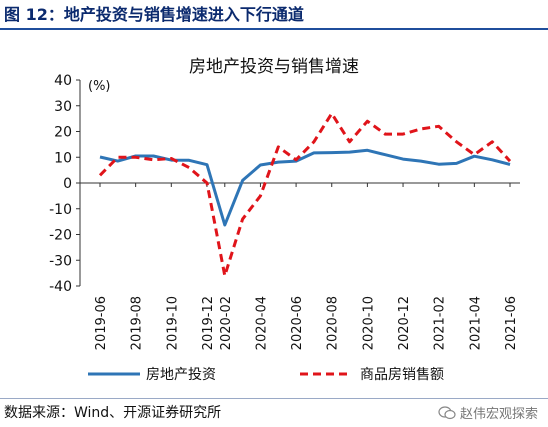 The width and height of the screenshot is (548, 427). What do you see at coordinates (404, 323) in the screenshot?
I see `x-tick-label: 2020-12` at bounding box center [404, 323].